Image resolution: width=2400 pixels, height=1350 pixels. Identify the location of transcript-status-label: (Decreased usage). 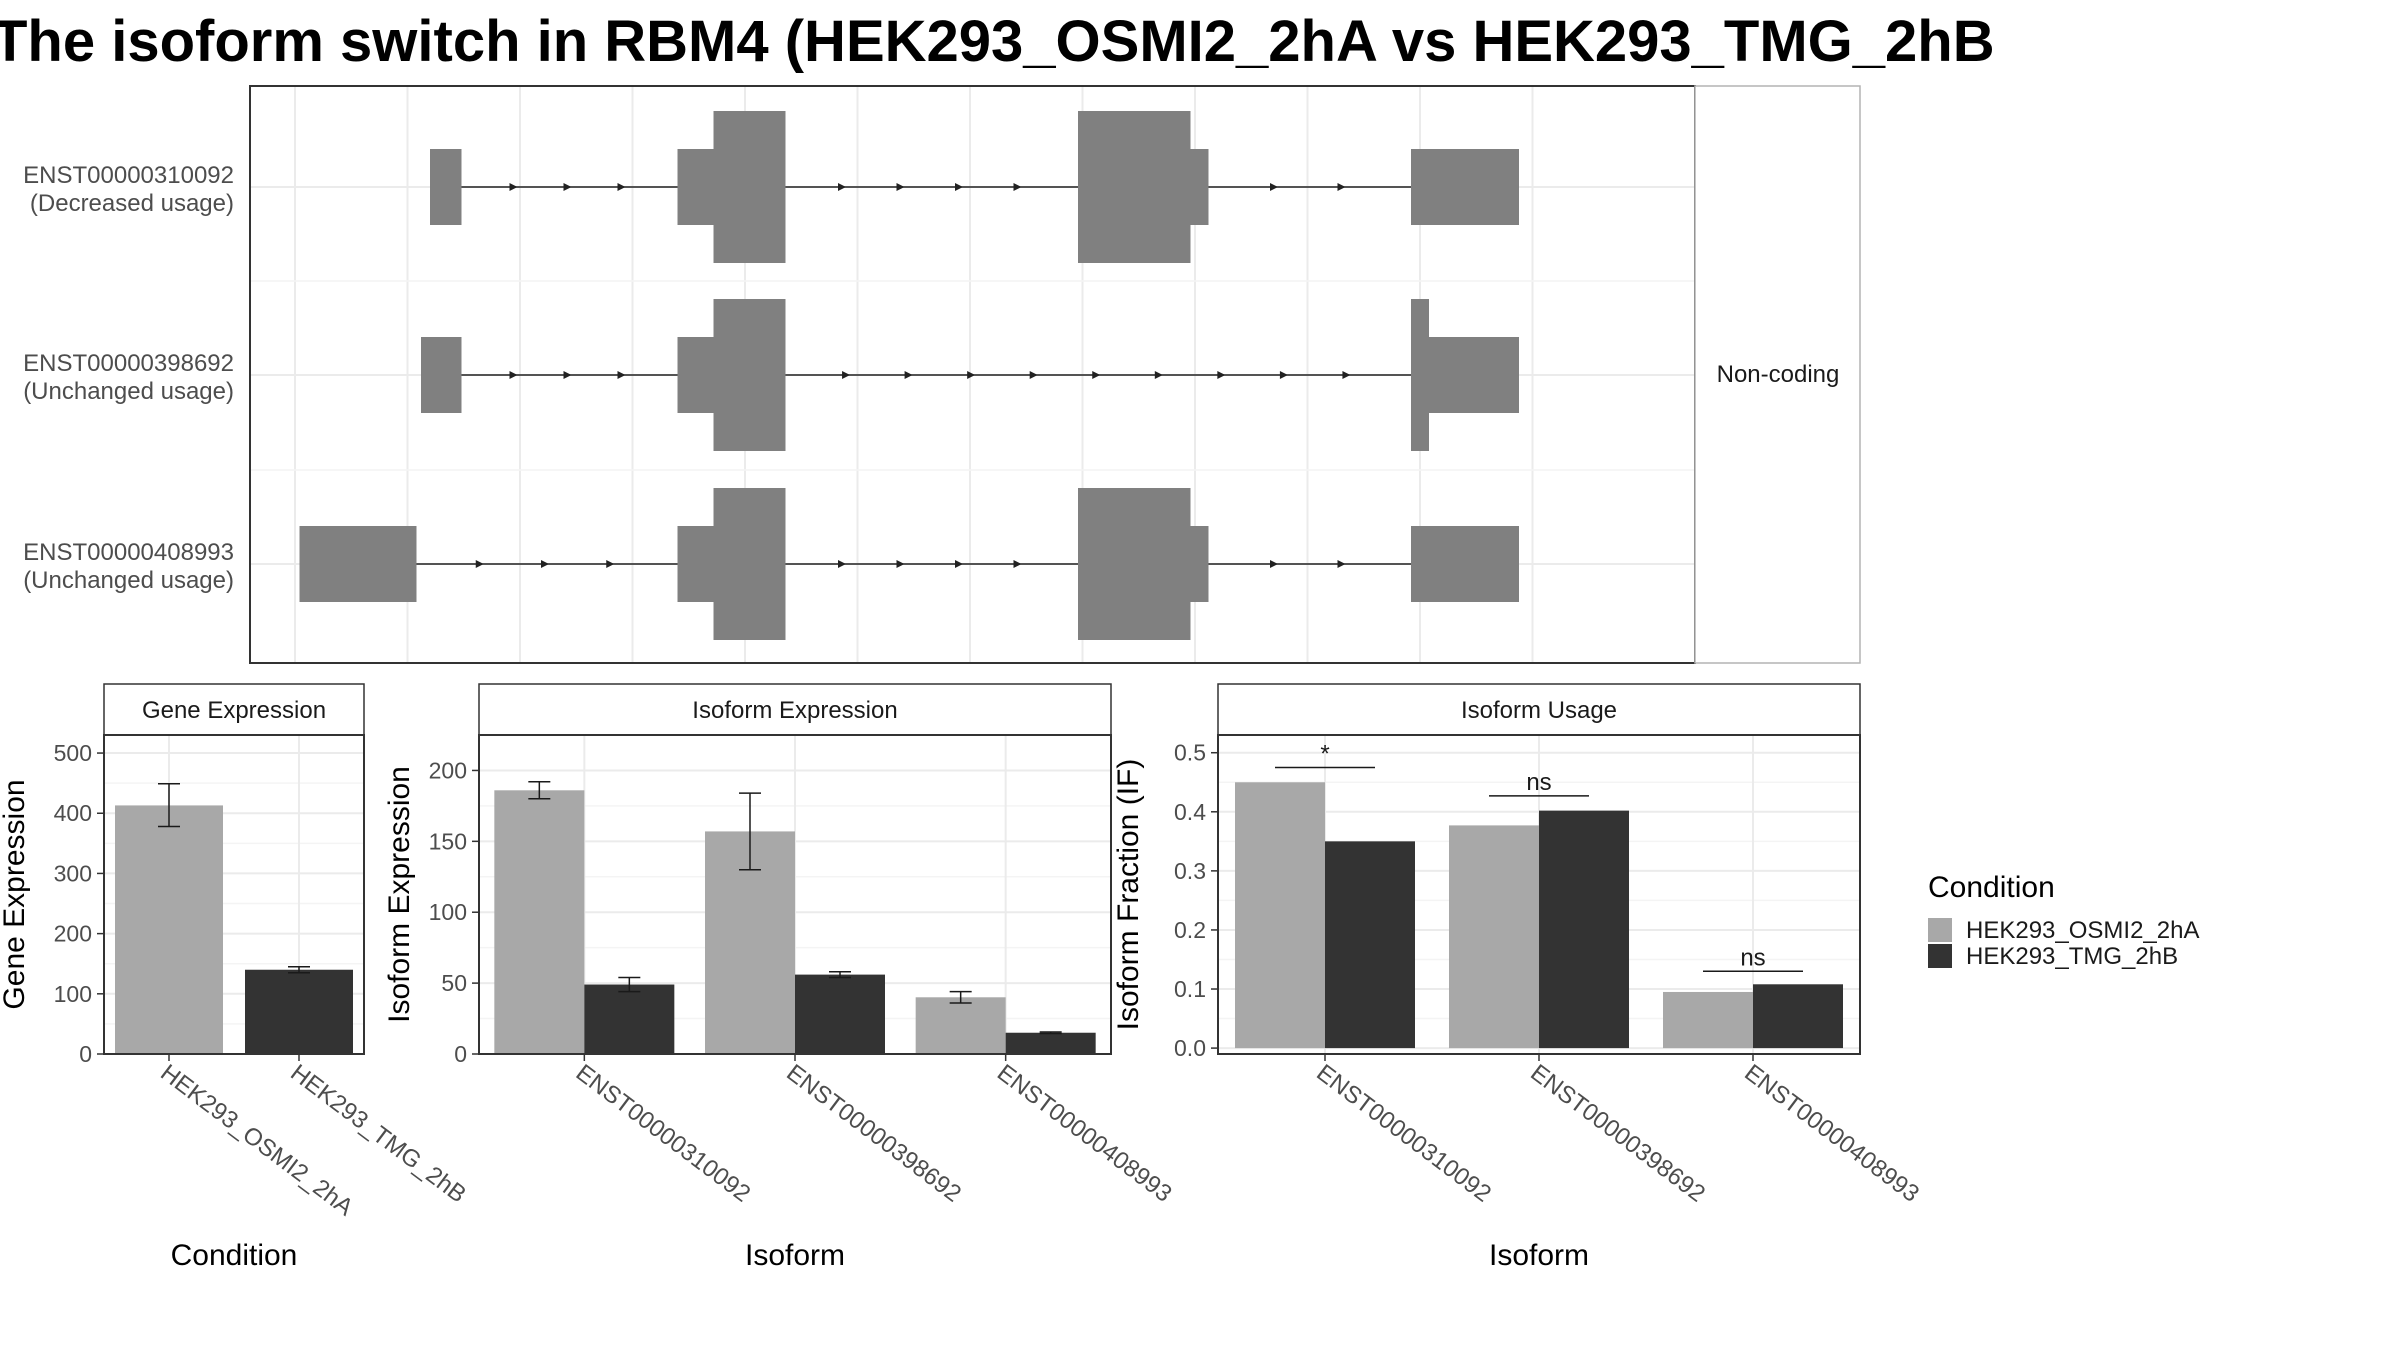
(132, 203).